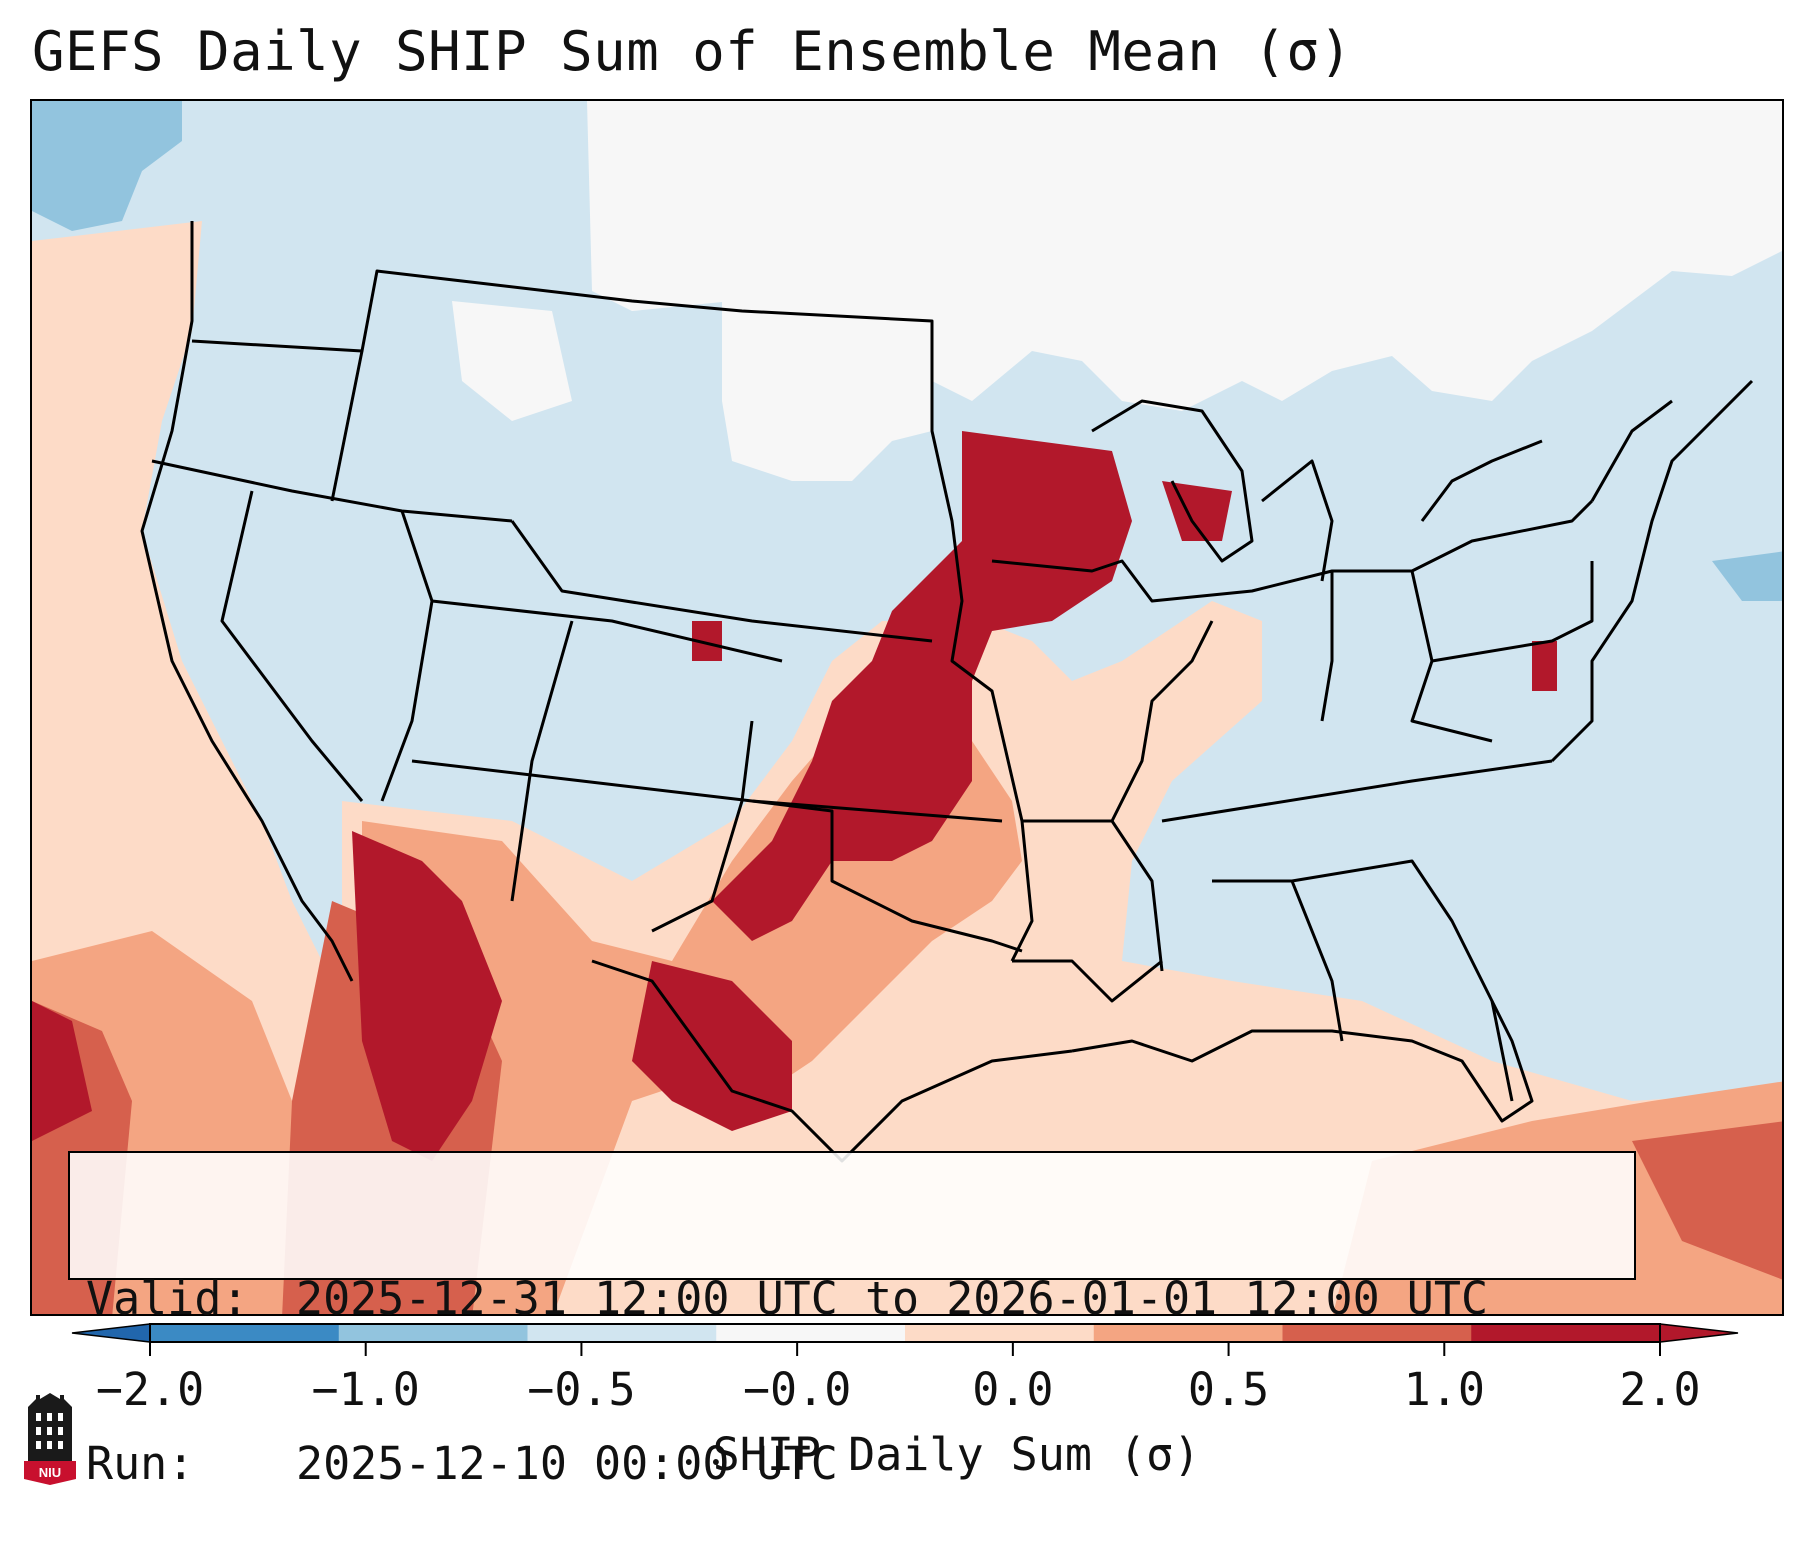 This screenshot has height=1546, width=1803. Describe the element at coordinates (692, 51) in the screenshot. I see `chart-title: GEFS Daily SHIP Sum of Ensemble Mean (σ)` at that location.